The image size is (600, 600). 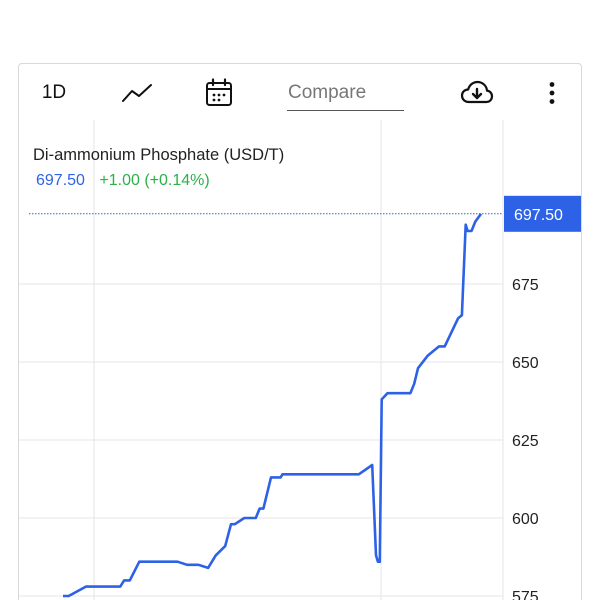 I want to click on line-chart-icon, so click(x=137, y=93).